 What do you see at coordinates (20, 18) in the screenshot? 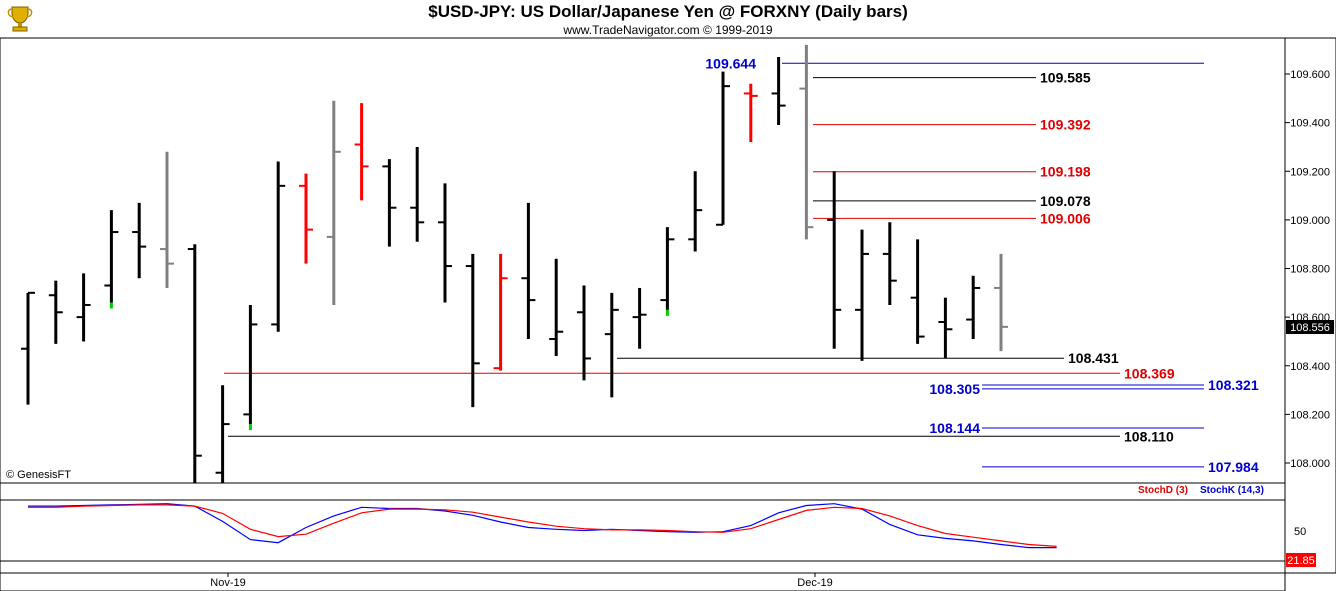
I see `trophy-logo-icon` at bounding box center [20, 18].